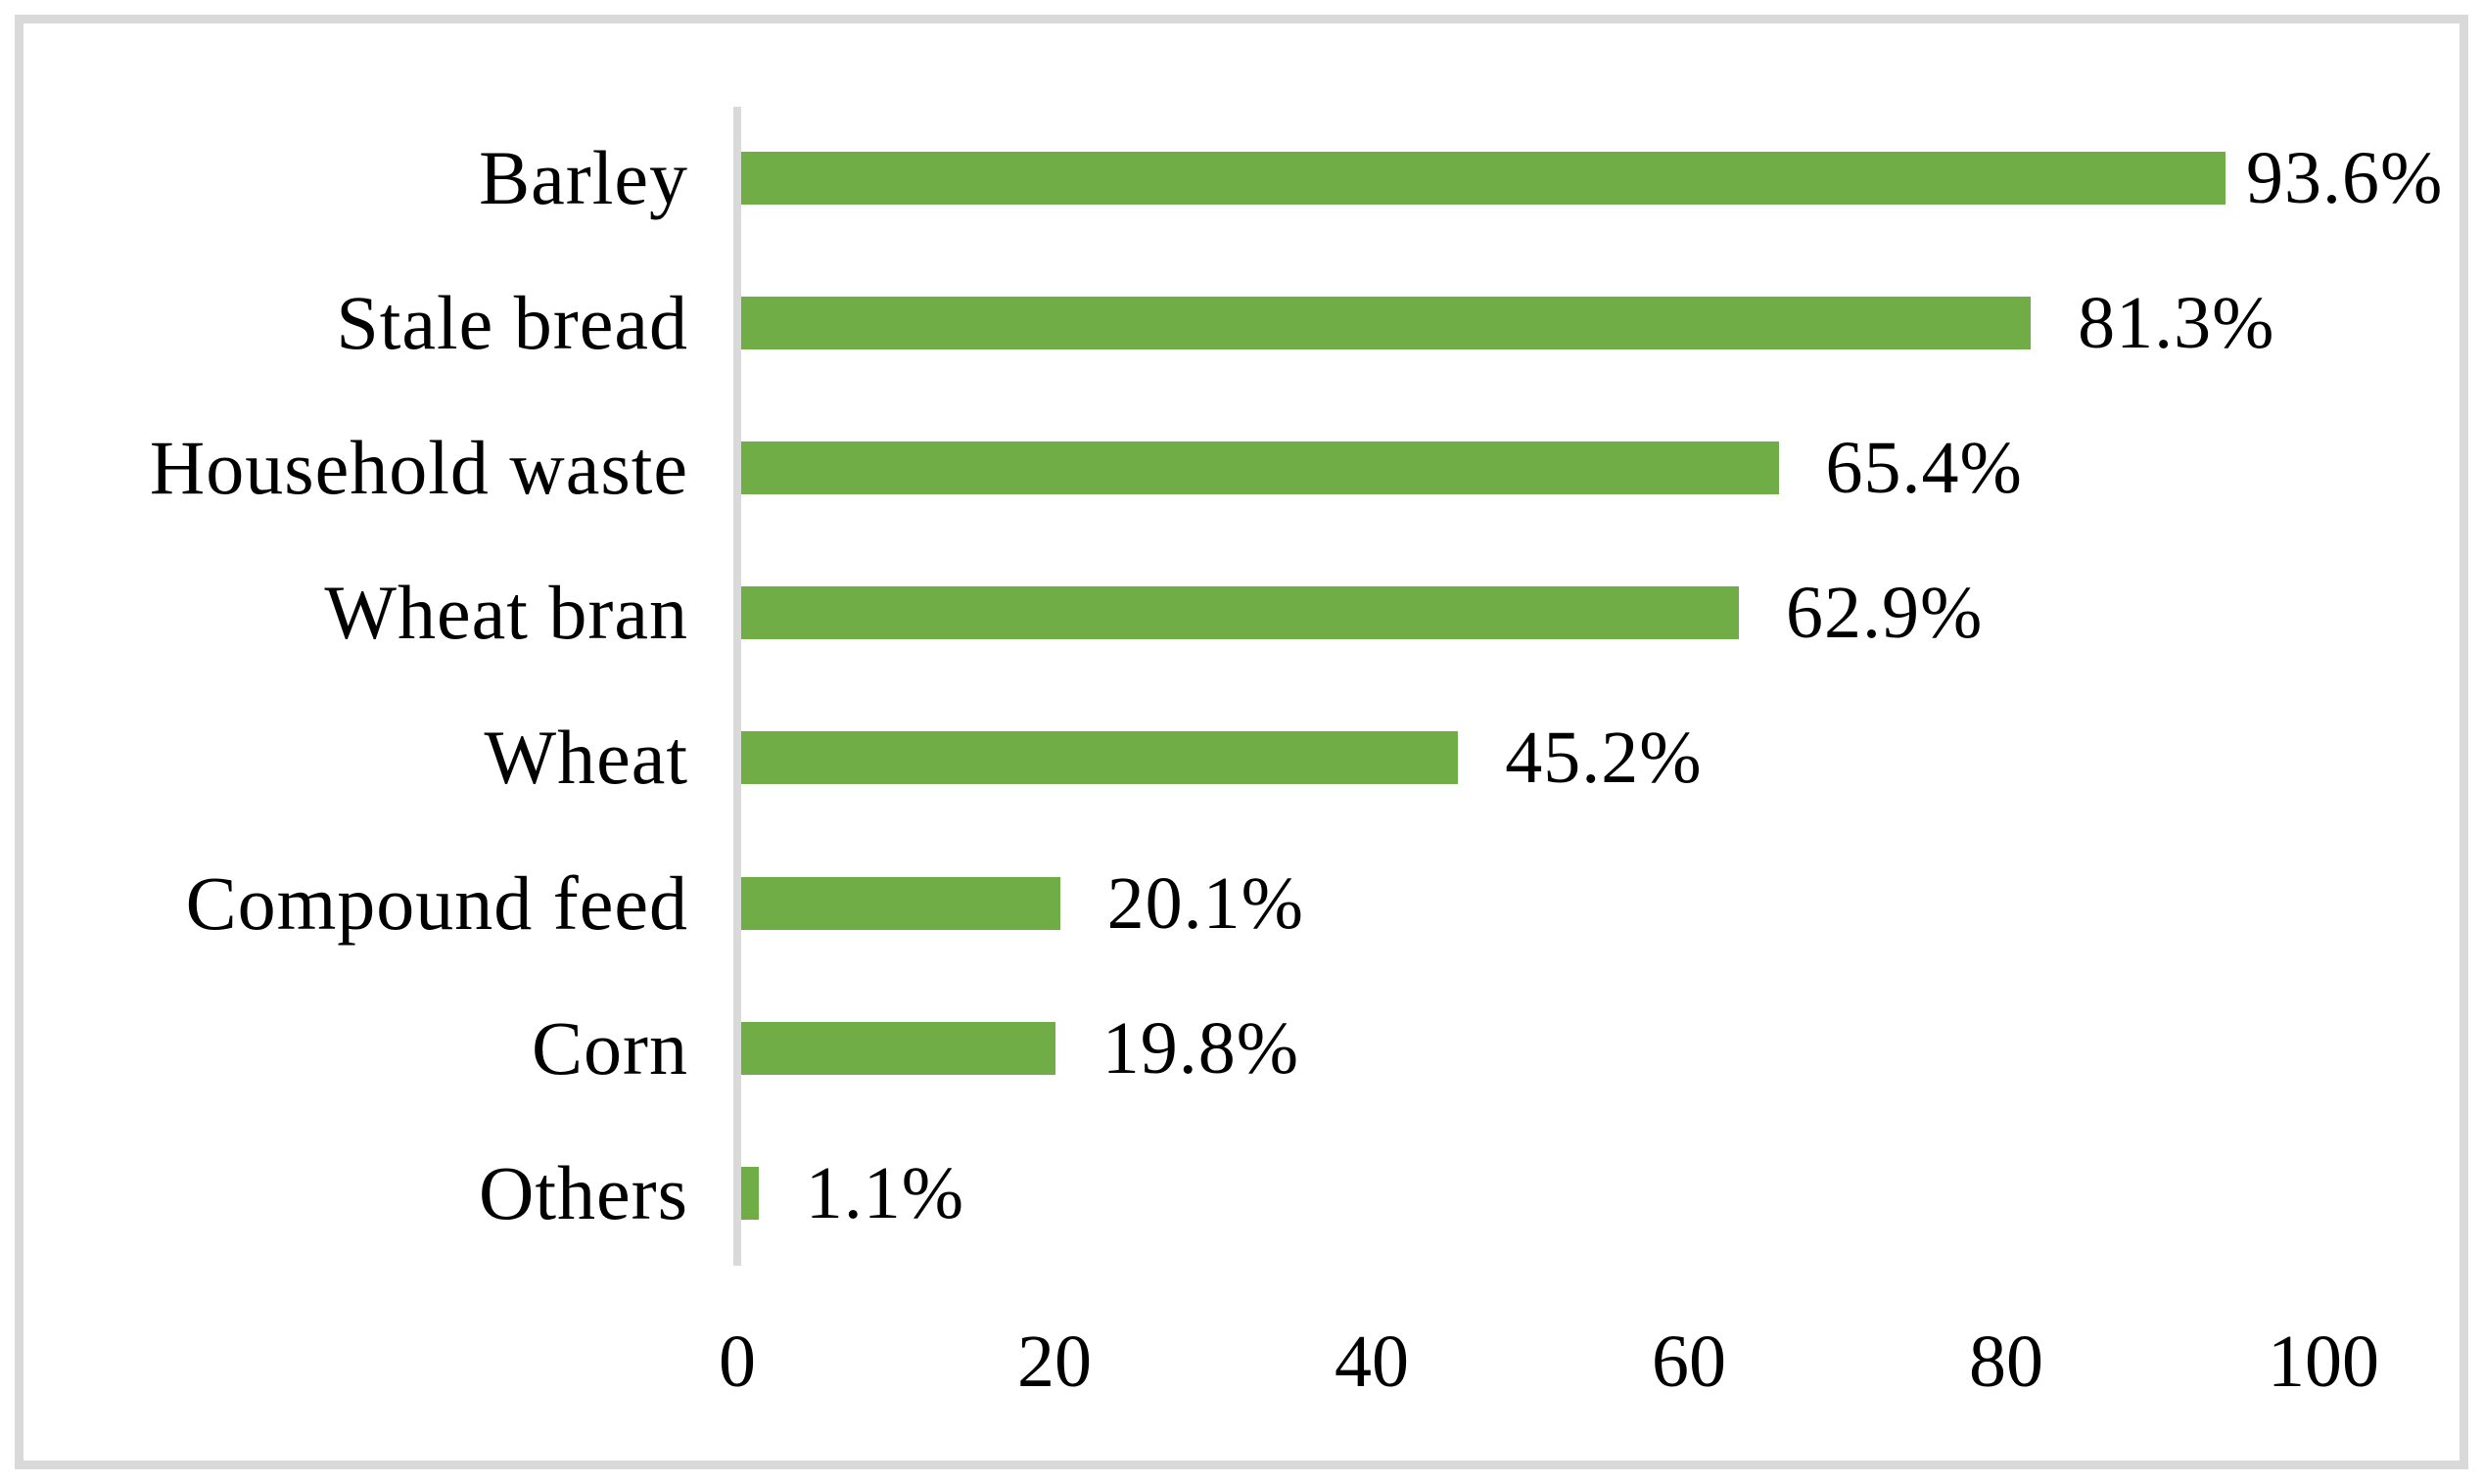 The image size is (2483, 1484). I want to click on x-tick-label-100: 100, so click(2324, 1362).